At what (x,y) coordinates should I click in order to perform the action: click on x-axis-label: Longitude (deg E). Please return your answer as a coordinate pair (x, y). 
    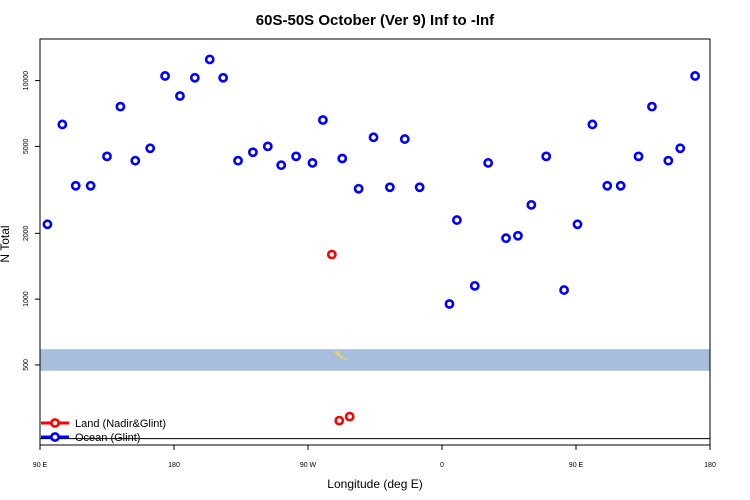
    Looking at the image, I should click on (374, 484).